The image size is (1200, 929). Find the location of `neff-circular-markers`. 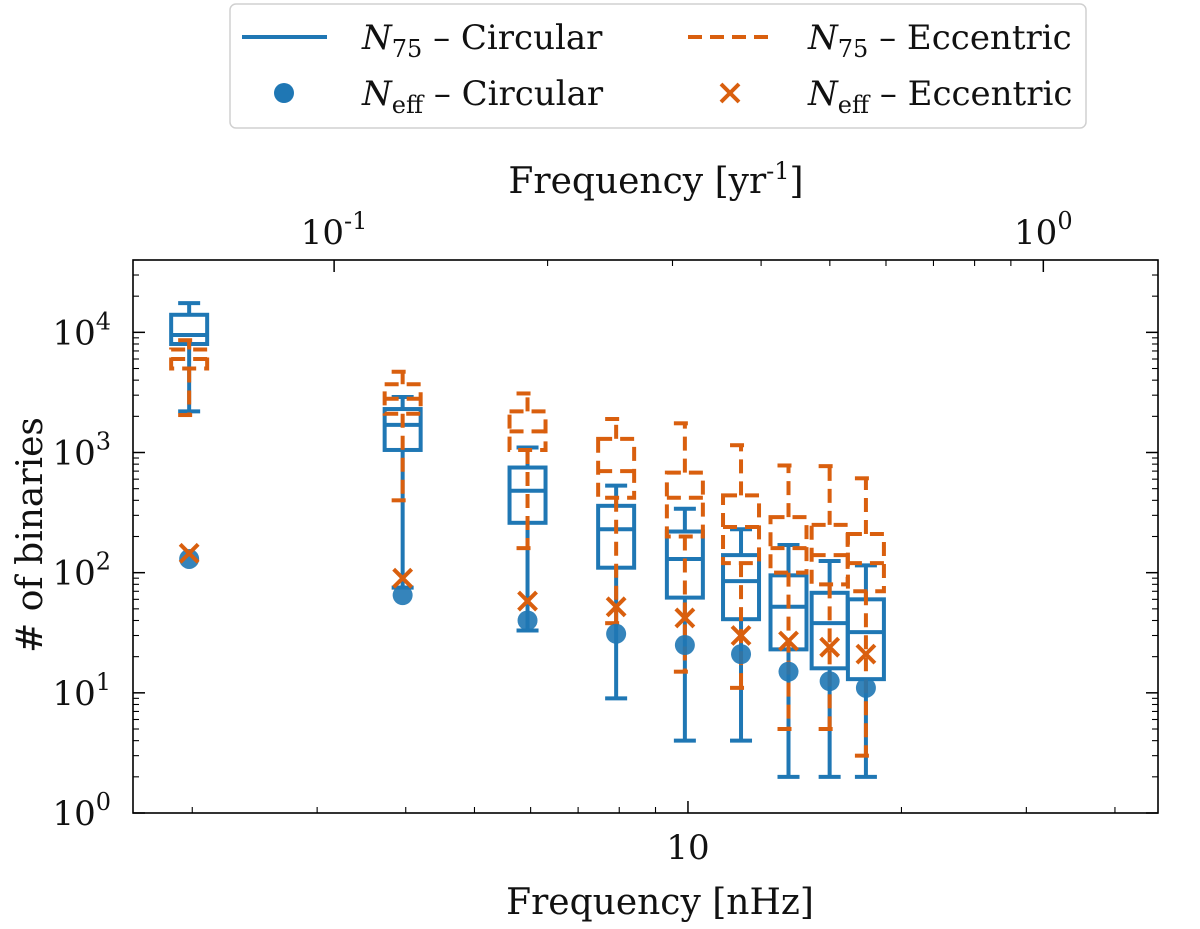

neff-circular-markers is located at coordinates (527, 623).